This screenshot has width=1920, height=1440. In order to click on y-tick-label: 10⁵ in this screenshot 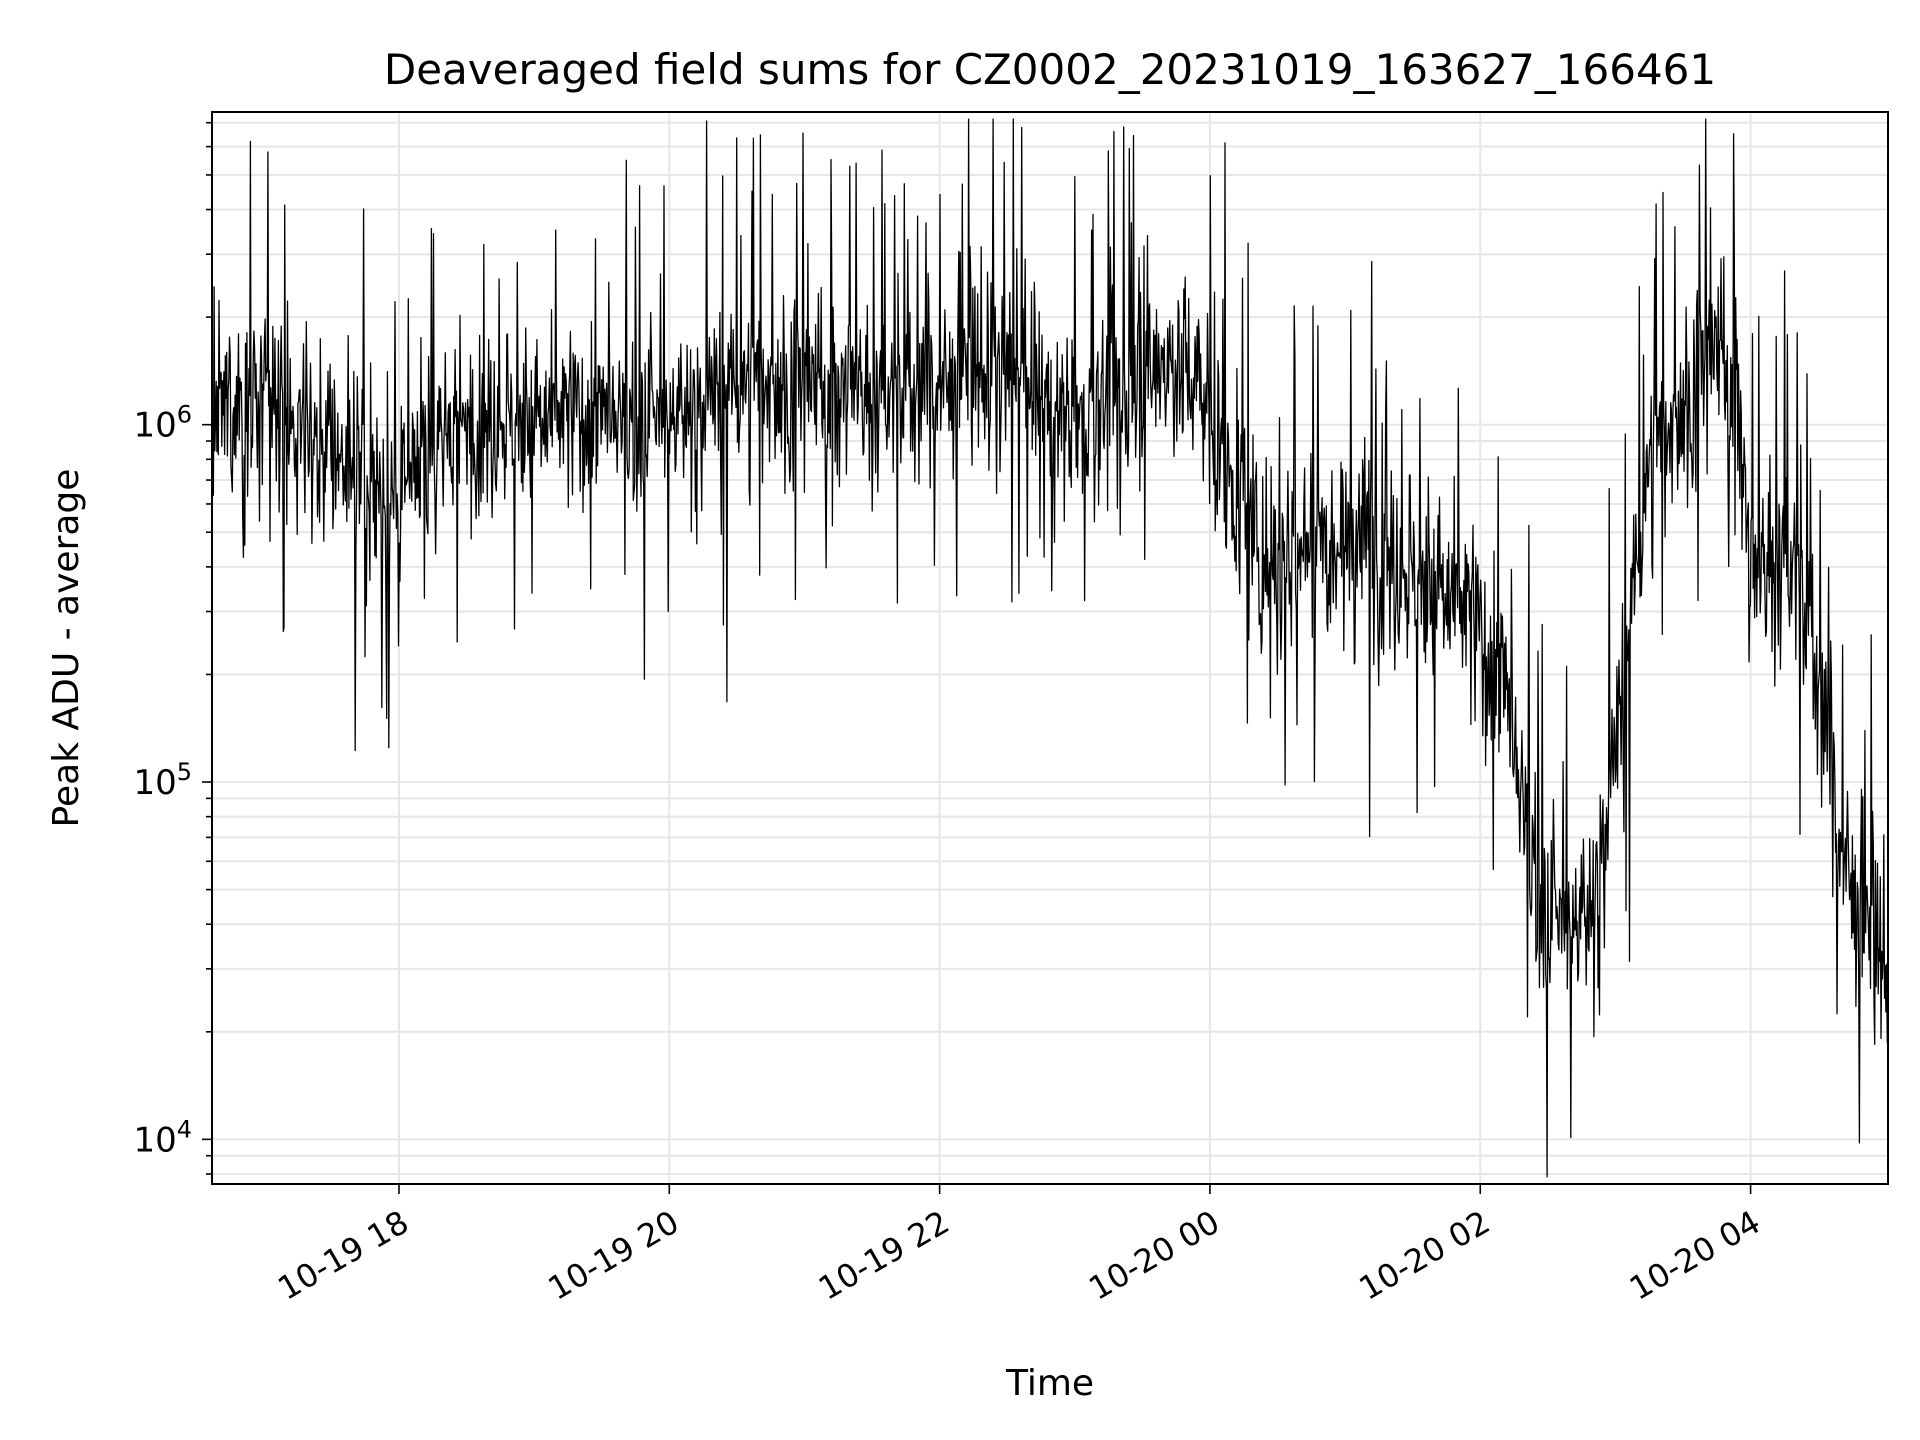, I will do `click(162, 780)`.